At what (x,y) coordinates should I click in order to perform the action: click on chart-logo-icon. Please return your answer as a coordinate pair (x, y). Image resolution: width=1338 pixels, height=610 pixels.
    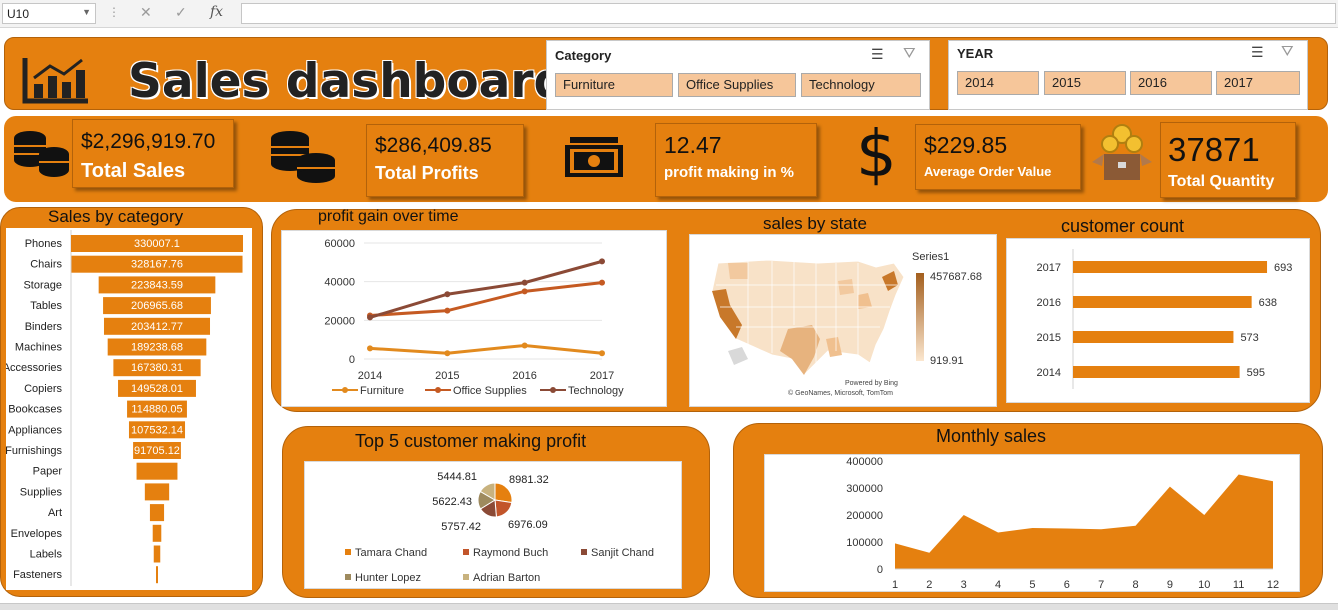
    Looking at the image, I should click on (55, 81).